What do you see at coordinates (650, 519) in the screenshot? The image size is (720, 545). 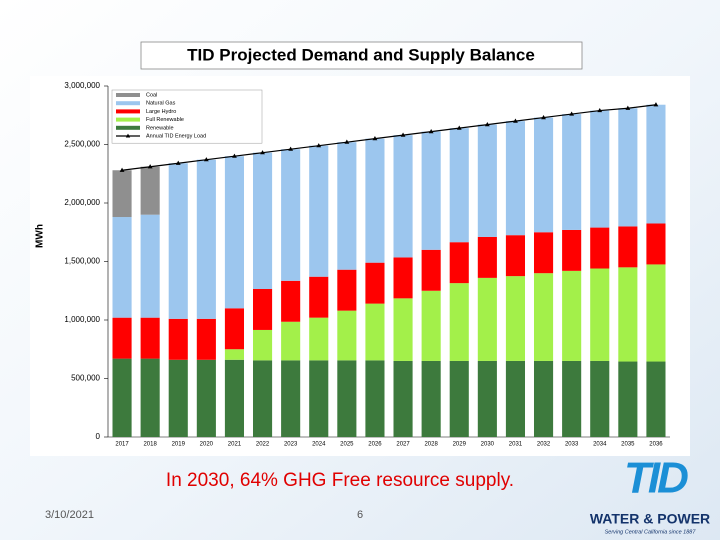 I see `logo-name: WATER & POWER` at bounding box center [650, 519].